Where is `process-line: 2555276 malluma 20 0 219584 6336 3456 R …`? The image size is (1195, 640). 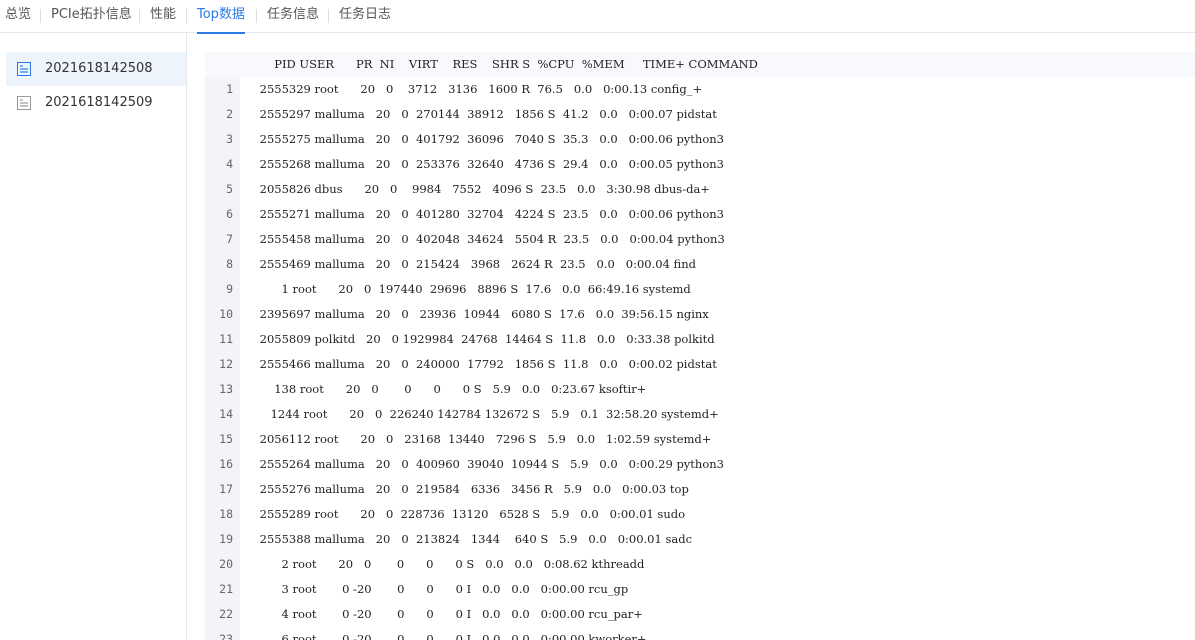 process-line: 2555276 malluma 20 0 219584 6336 3456 R … is located at coordinates (467, 489).